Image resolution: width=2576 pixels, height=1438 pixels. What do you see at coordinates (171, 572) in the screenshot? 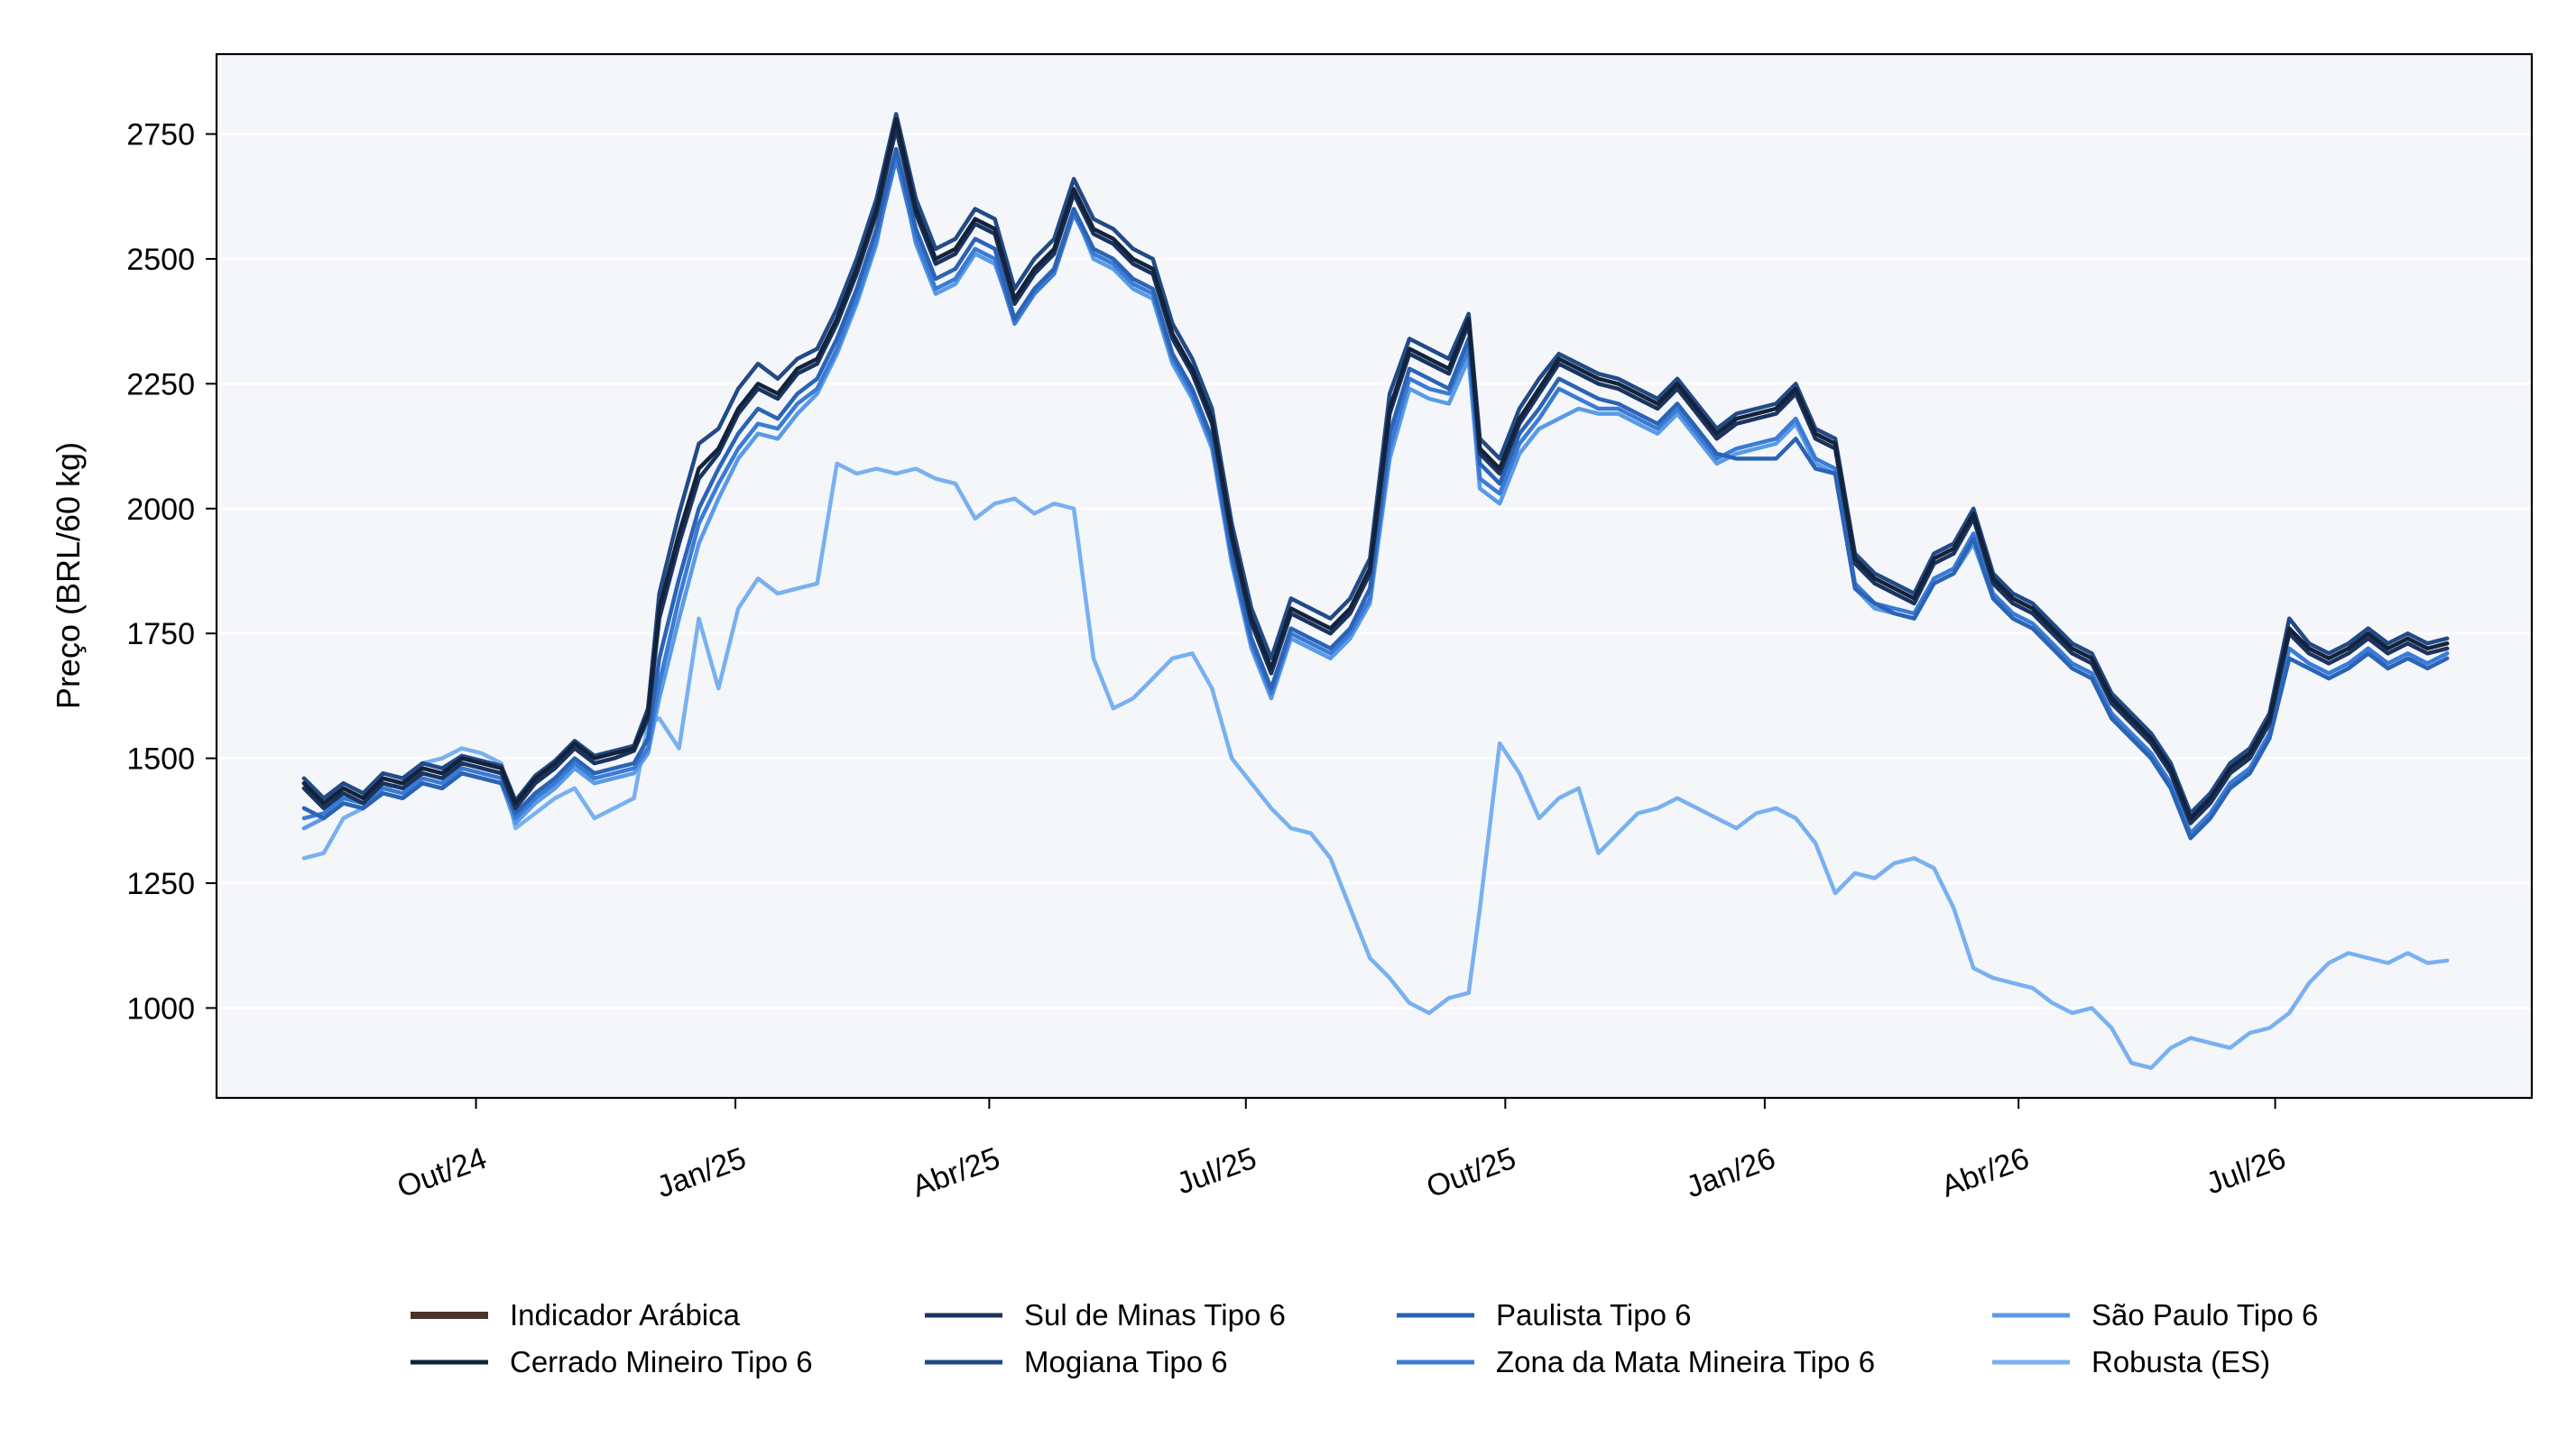
I see `y-axis: 1000 1250 1500 1750 2000 2250 2500 2750` at bounding box center [171, 572].